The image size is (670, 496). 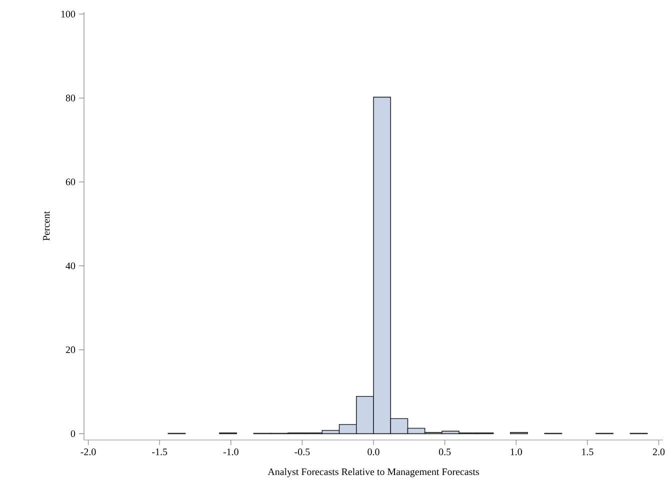 What do you see at coordinates (230, 452) in the screenshot?
I see `x-tick-label: -1.0` at bounding box center [230, 452].